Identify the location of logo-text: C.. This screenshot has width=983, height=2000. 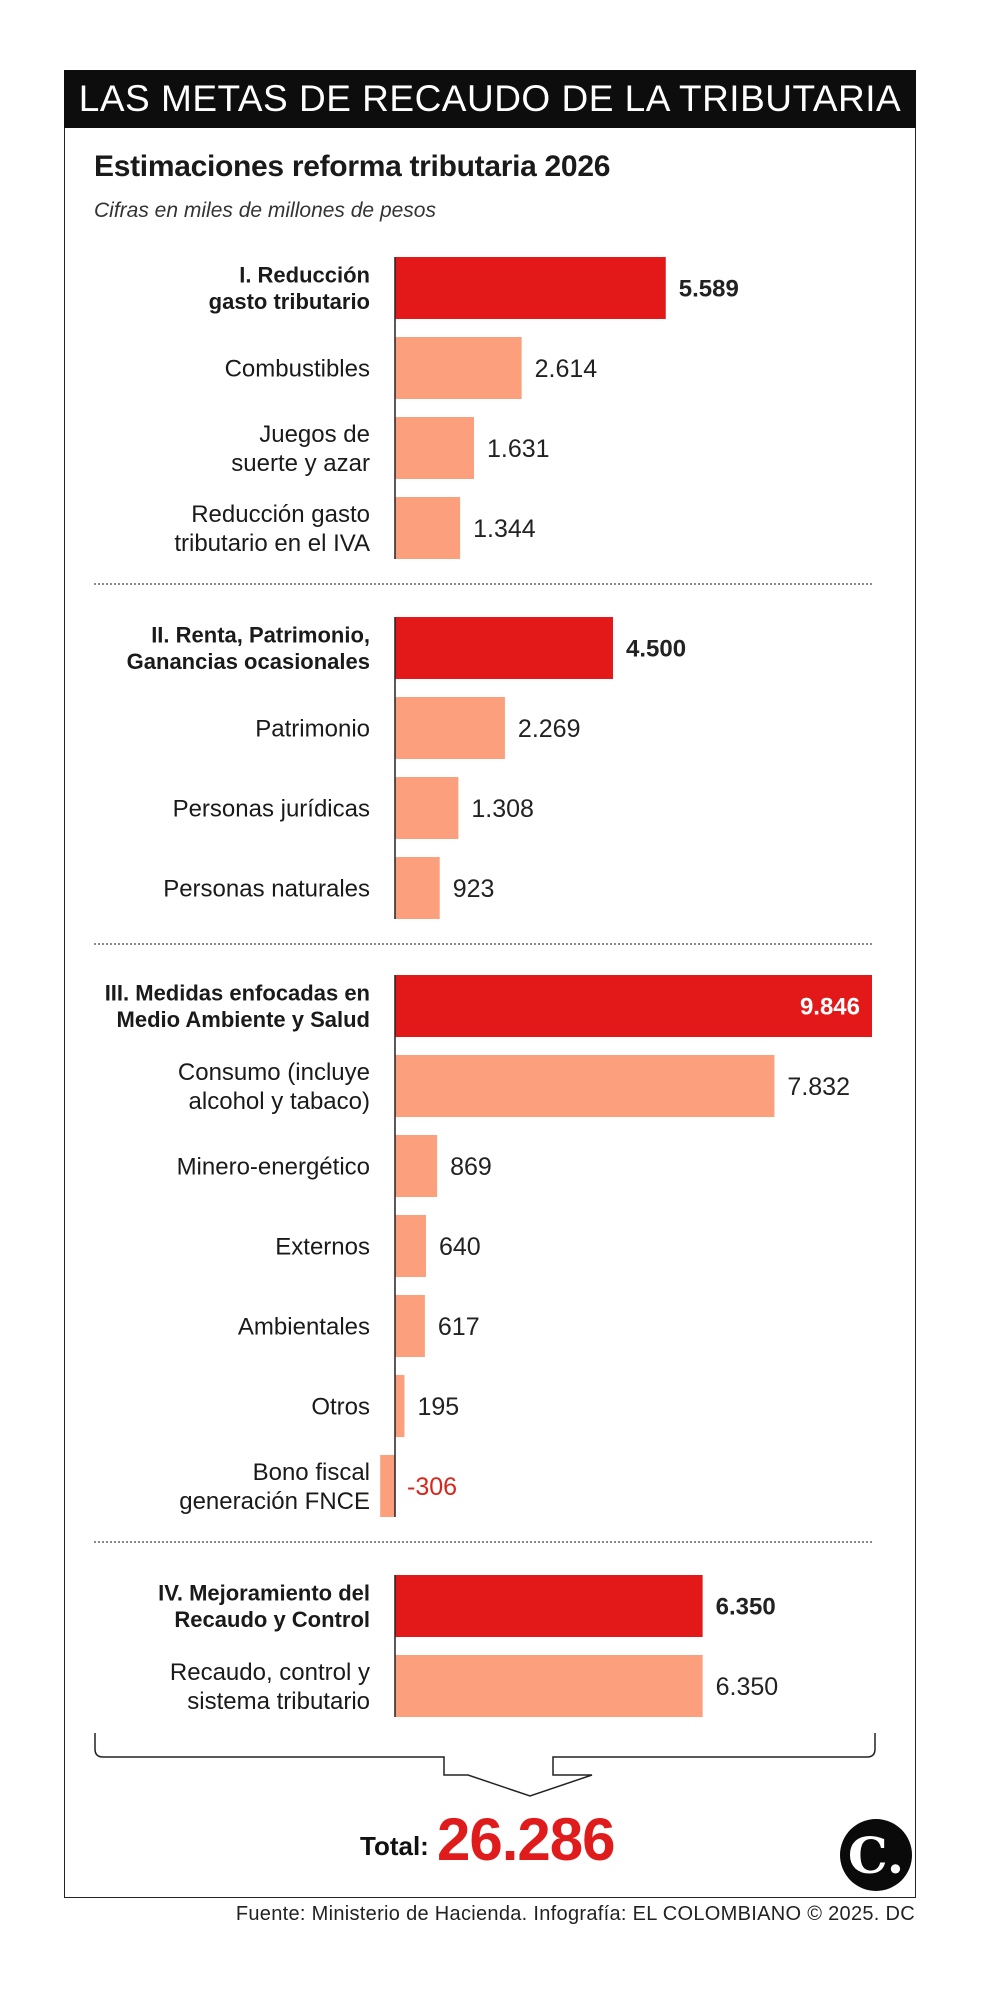
(876, 1855).